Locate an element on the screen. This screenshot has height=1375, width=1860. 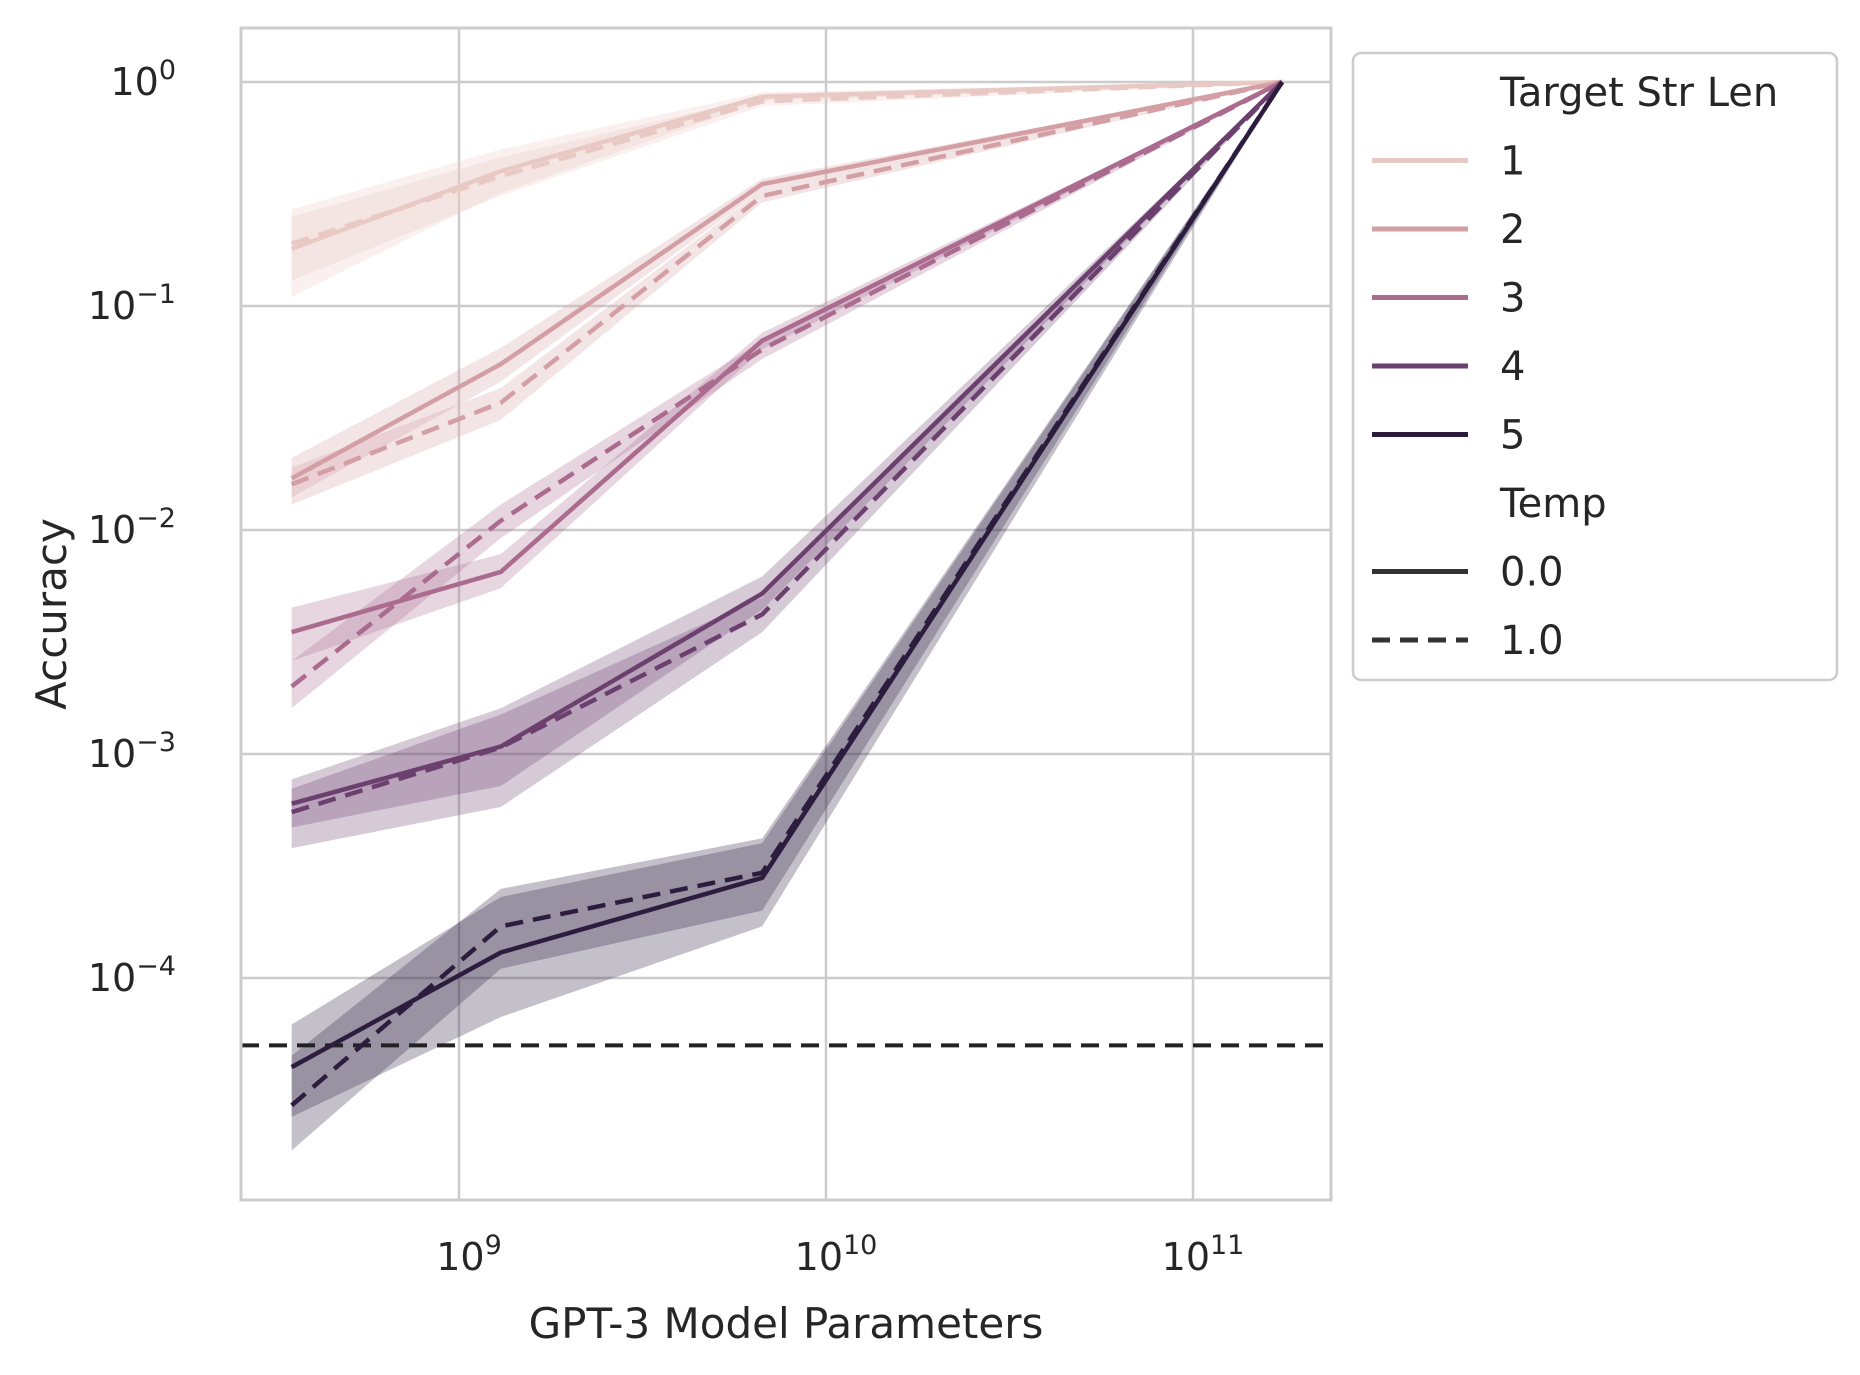
y-tick-label-0-exponent: 0 is located at coordinates (167, 70).